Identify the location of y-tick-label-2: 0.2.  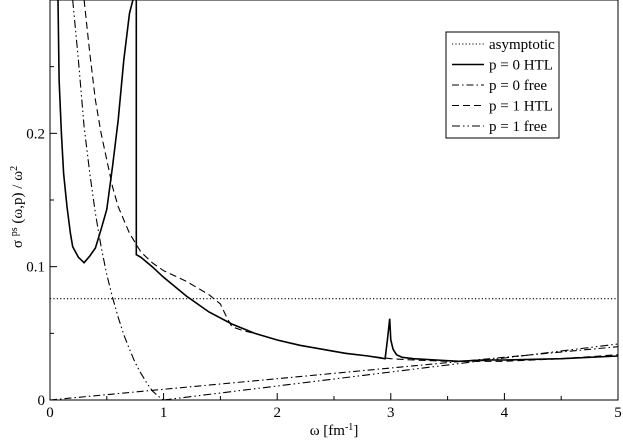
(35, 134).